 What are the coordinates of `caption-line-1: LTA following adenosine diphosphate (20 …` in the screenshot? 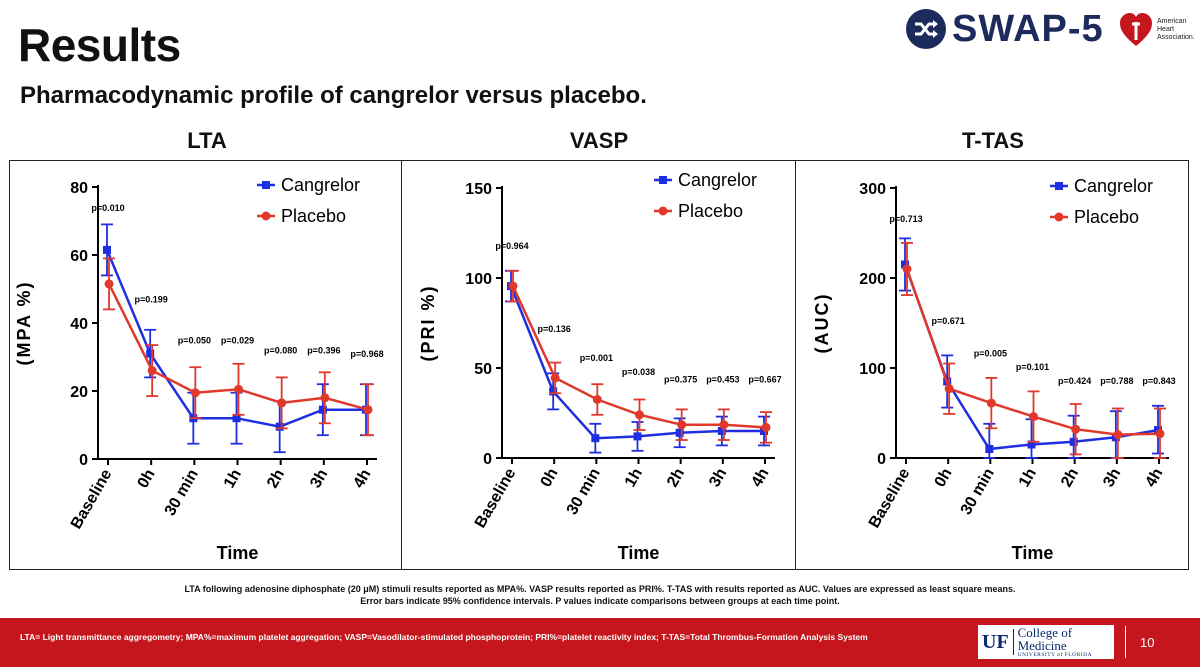 It's located at (600, 589).